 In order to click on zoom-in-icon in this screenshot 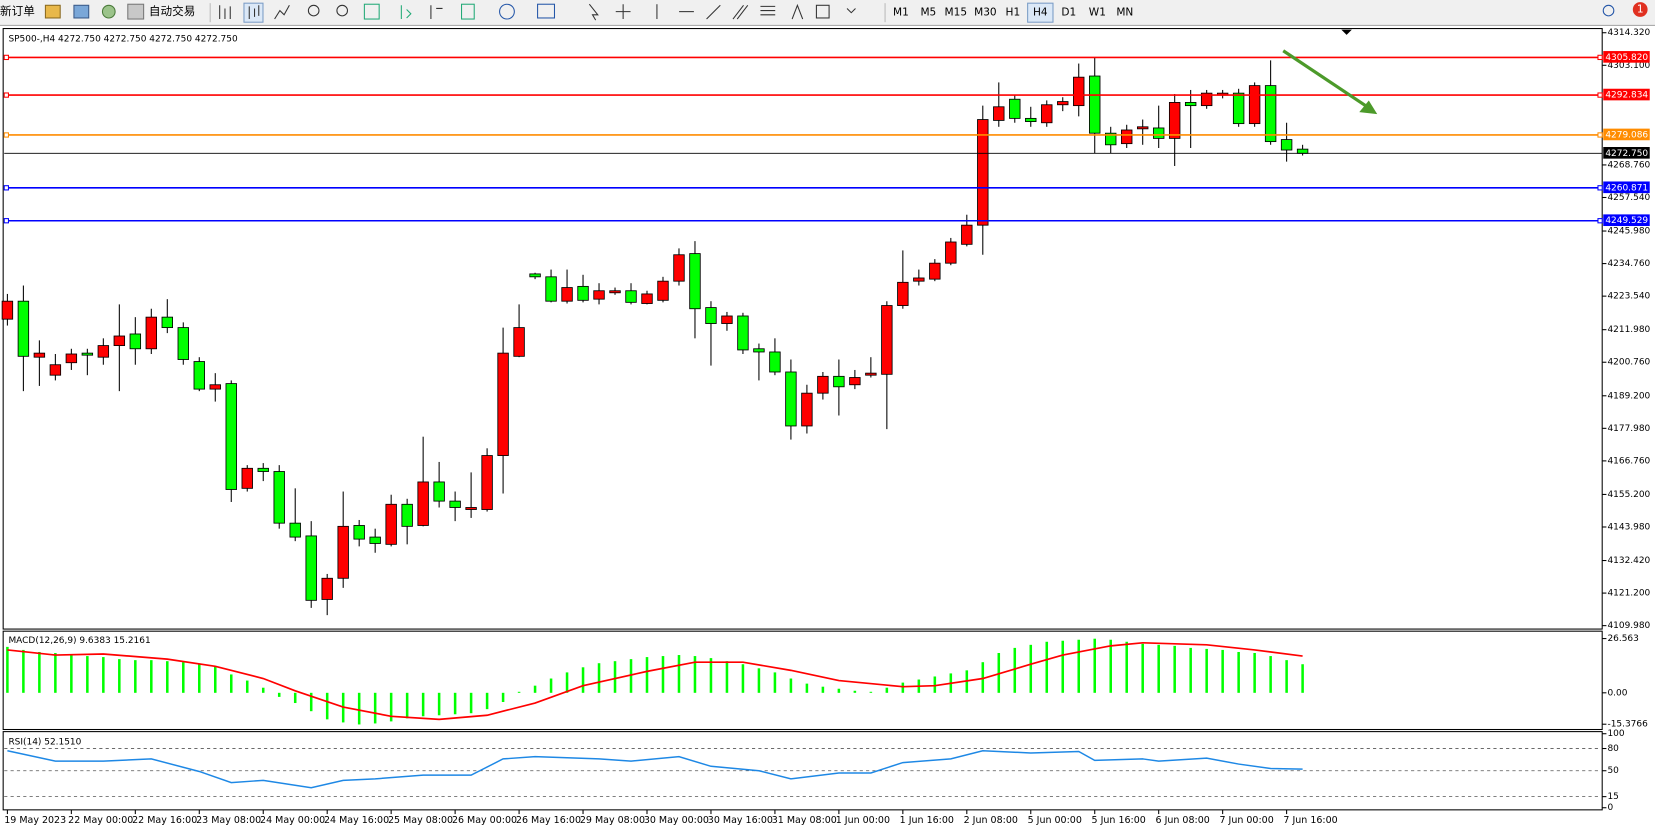, I will do `click(313, 10)`.